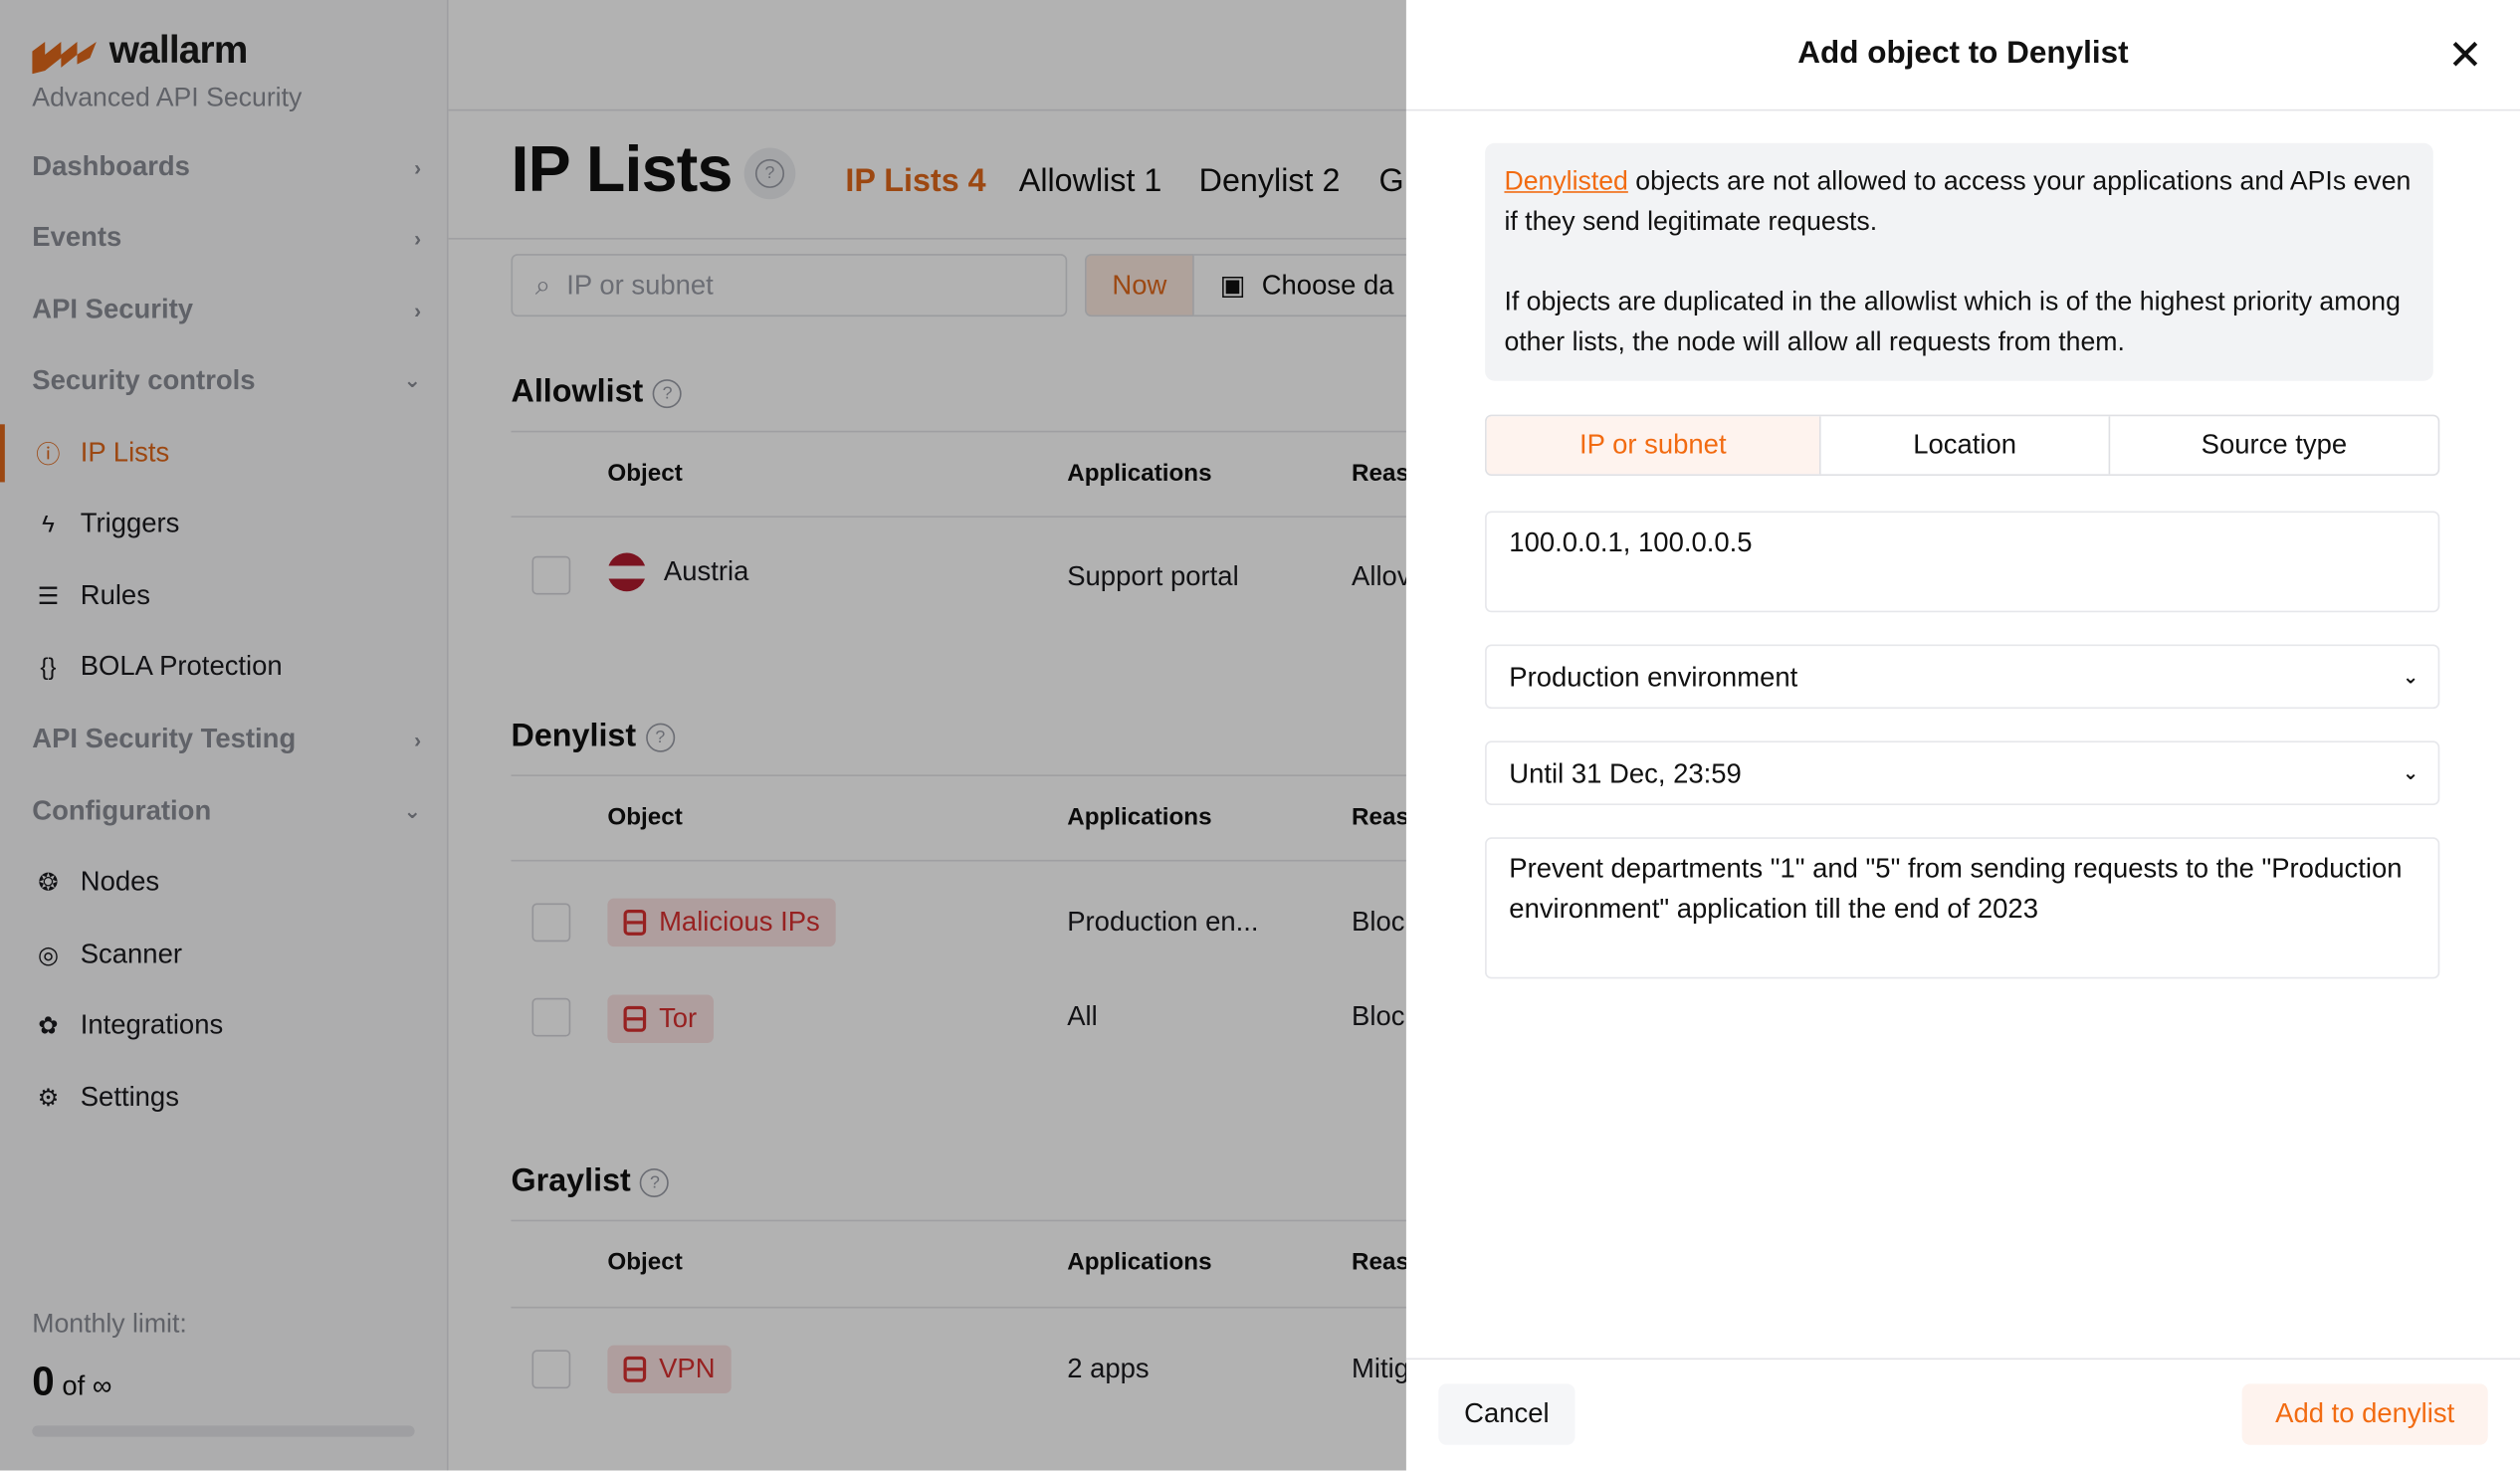  What do you see at coordinates (223, 1098) in the screenshot?
I see `sidebar-item-settings: ⚙ Settings` at bounding box center [223, 1098].